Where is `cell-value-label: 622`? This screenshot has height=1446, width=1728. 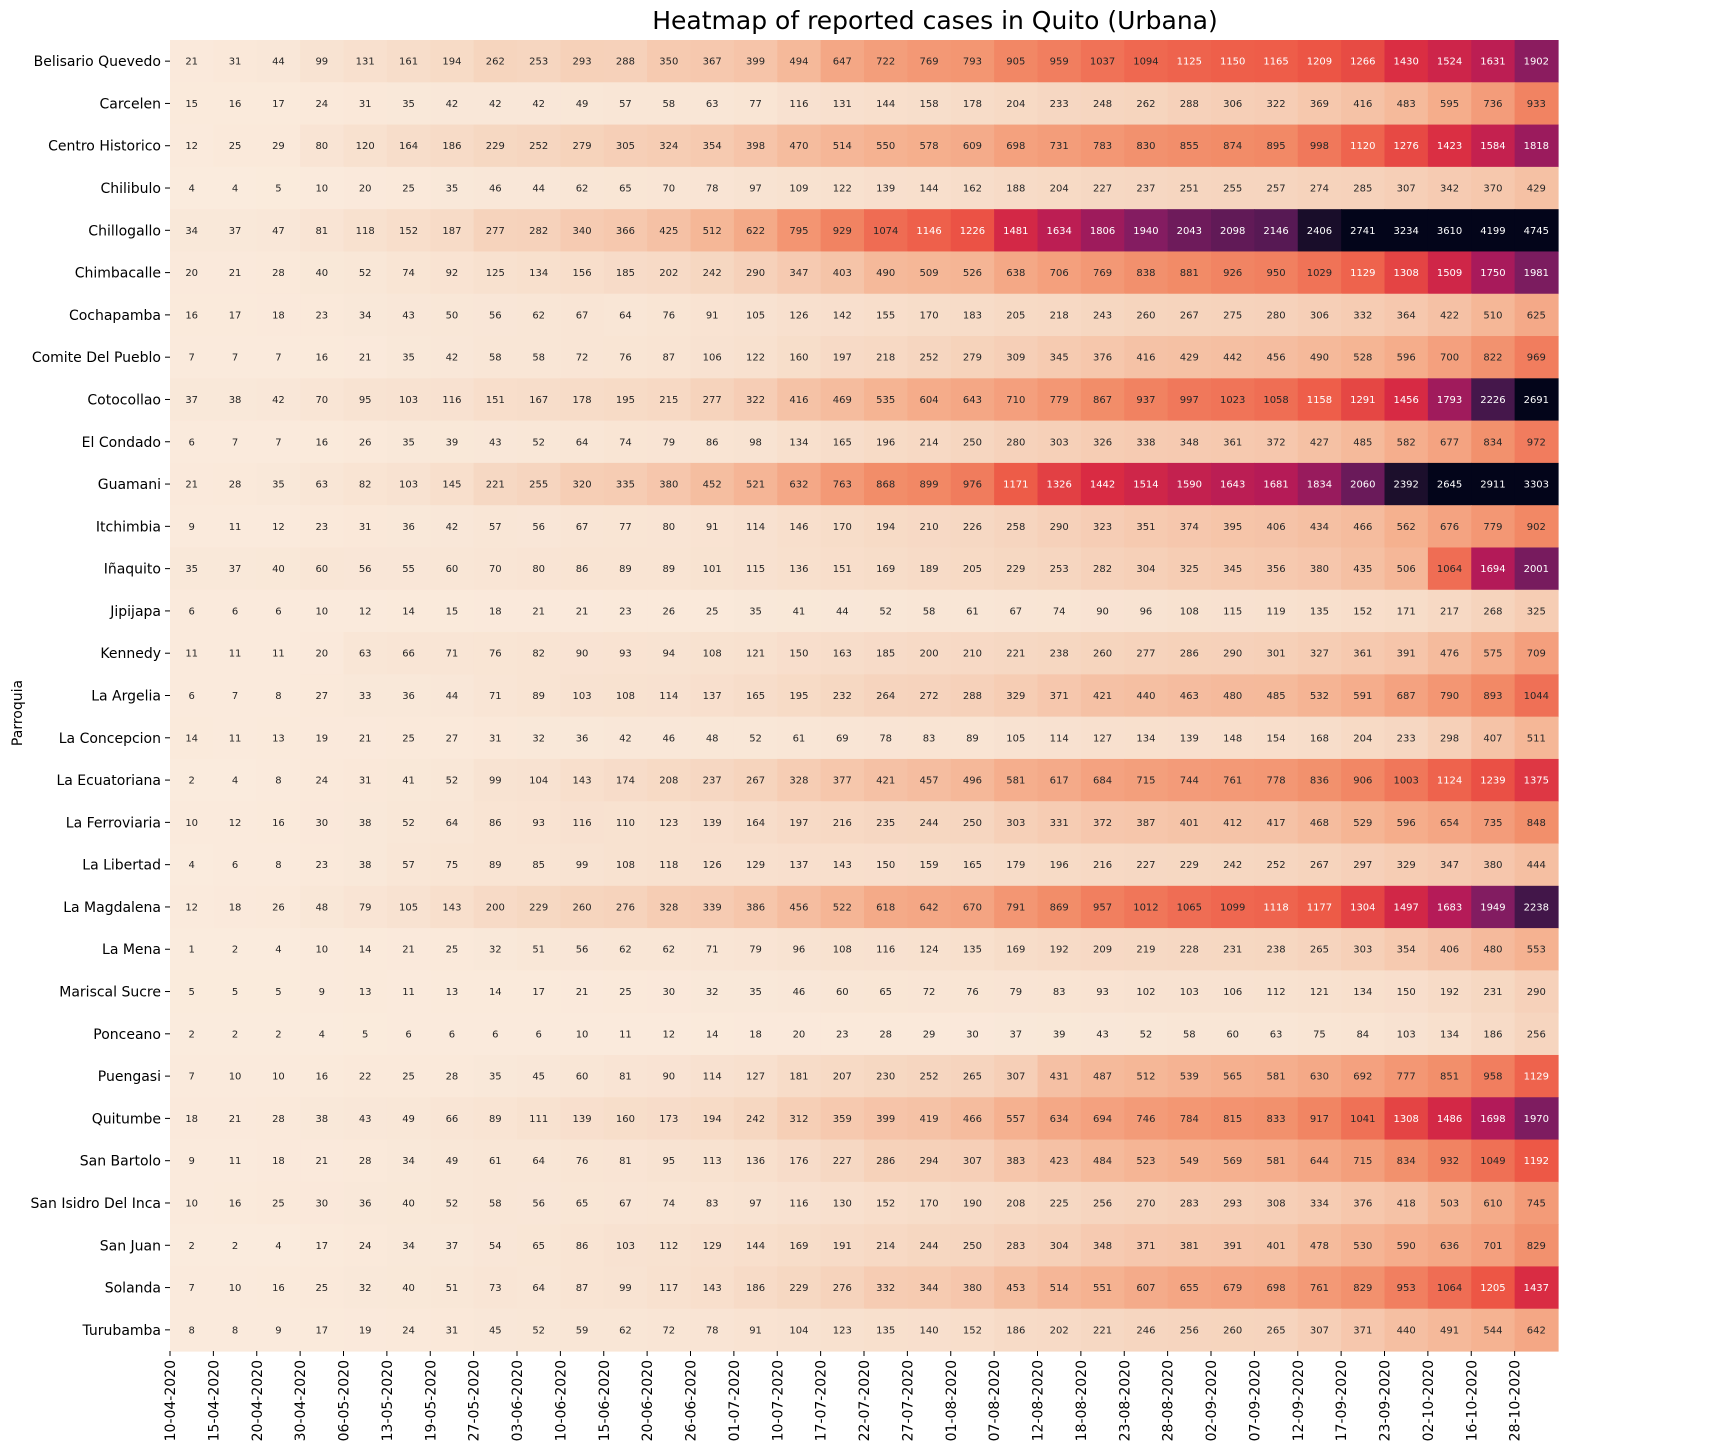
cell-value-label: 622 is located at coordinates (755, 231).